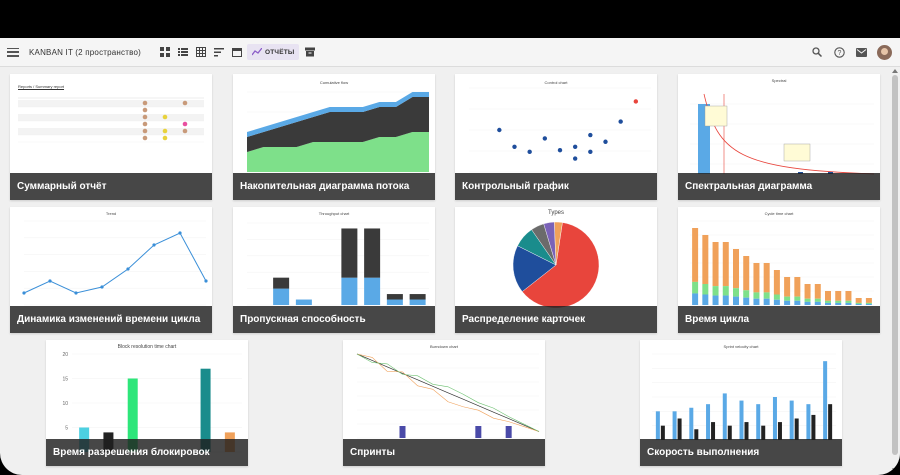 This screenshot has width=900, height=475. I want to click on view-switcher: ОТЧЁТЫ, so click(238, 52).